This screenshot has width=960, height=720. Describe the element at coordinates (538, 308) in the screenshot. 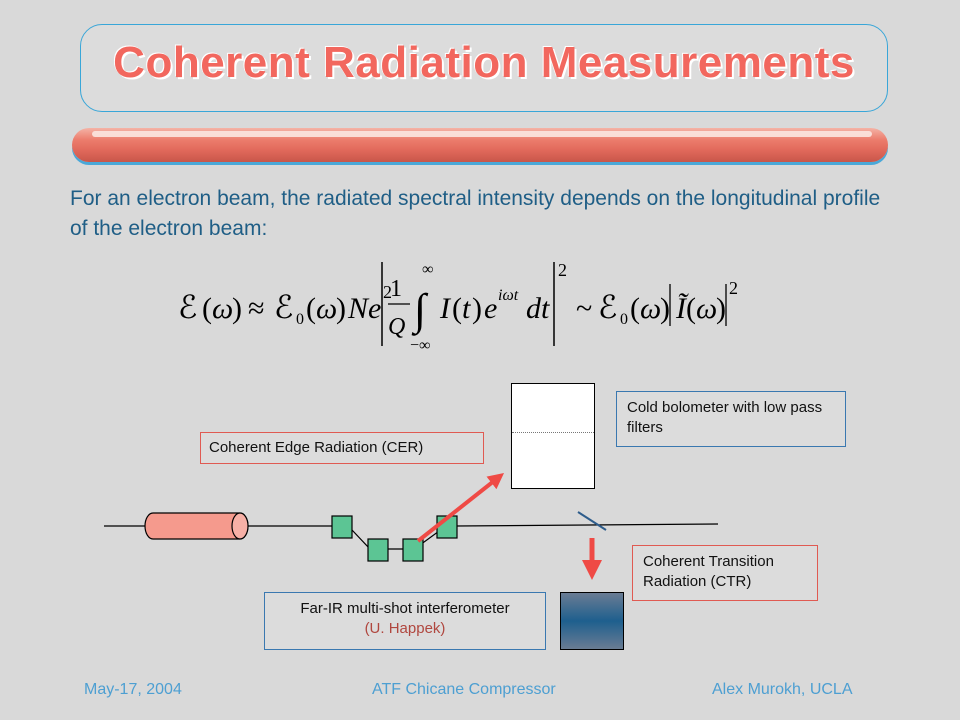

I see `svg-text: dt` at that location.